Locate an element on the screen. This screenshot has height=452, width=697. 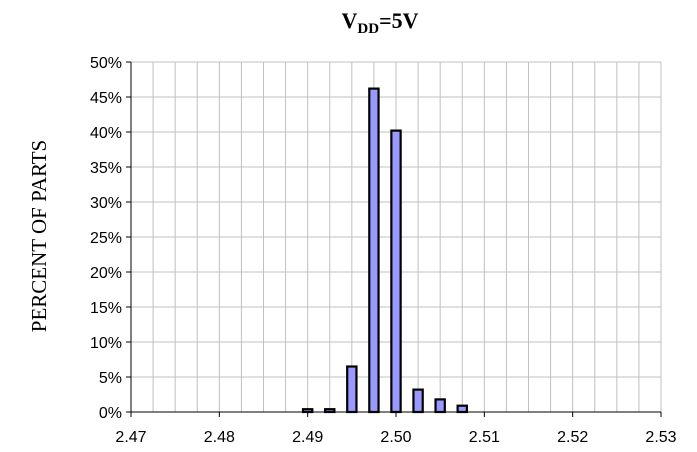
y-tick-label: 10% is located at coordinates (106, 343).